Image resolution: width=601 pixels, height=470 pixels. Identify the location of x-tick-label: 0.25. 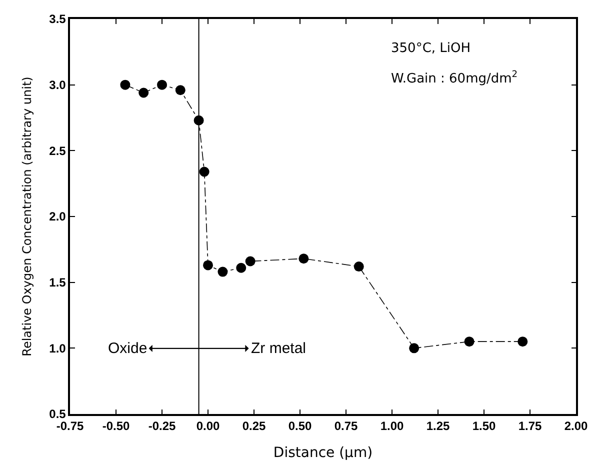
(254, 426).